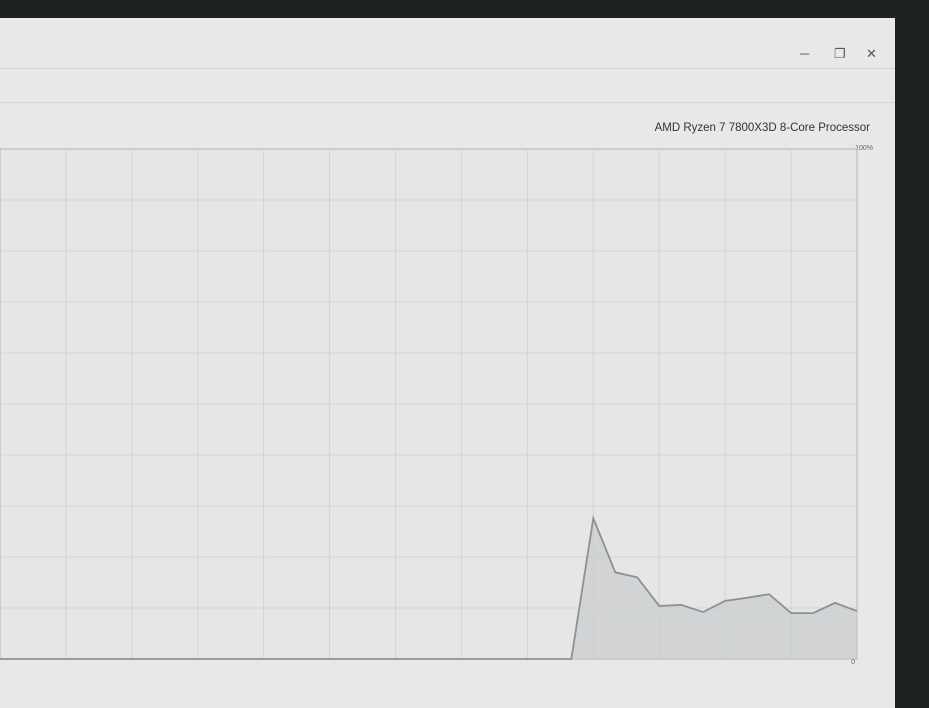  I want to click on processor-name: AMD Ryzen 7 7800X3D 8-Core Processor, so click(762, 128).